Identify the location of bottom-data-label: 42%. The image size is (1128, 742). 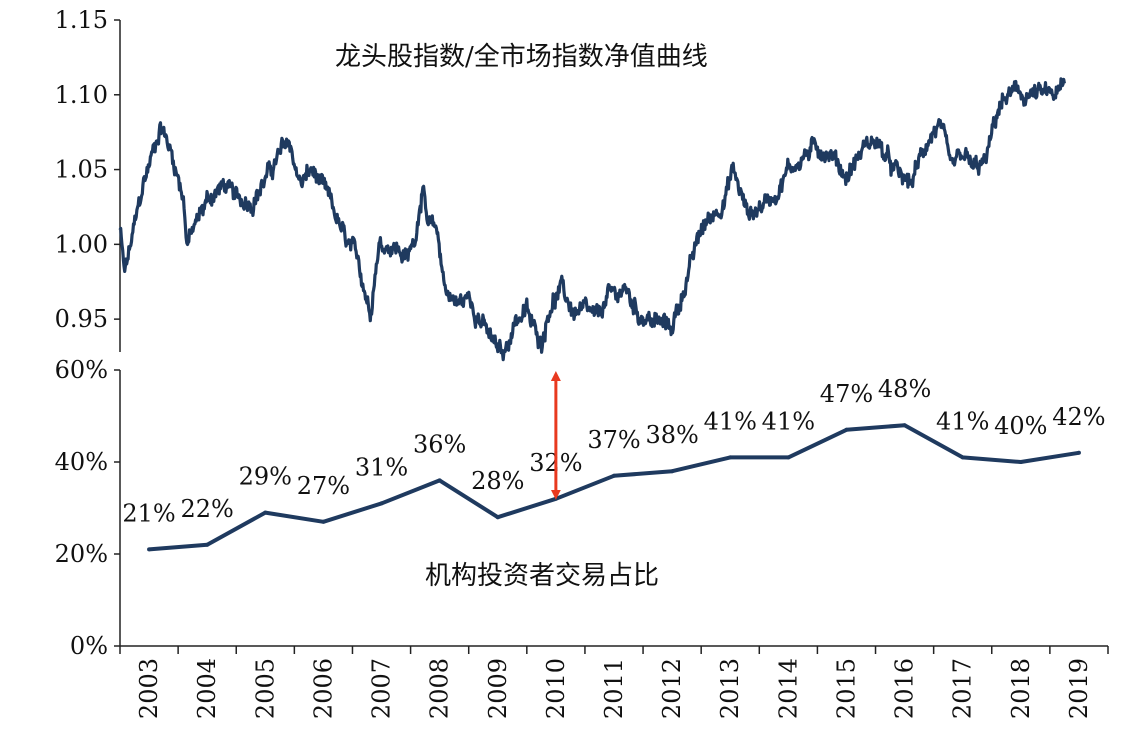
(1078, 417).